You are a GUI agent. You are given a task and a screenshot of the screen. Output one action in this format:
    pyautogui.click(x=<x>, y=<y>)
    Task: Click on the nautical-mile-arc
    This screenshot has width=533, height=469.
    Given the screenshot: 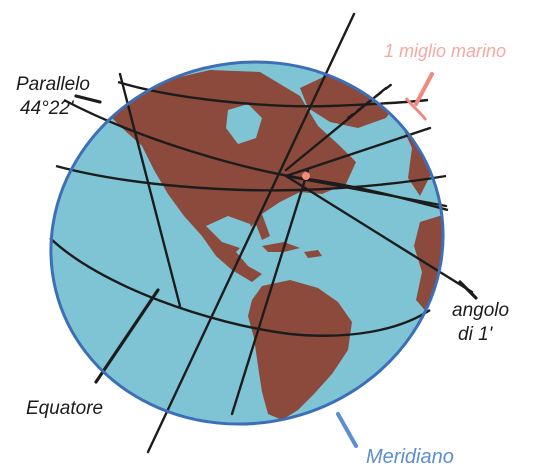 What is the action you would take?
    pyautogui.click(x=416, y=109)
    